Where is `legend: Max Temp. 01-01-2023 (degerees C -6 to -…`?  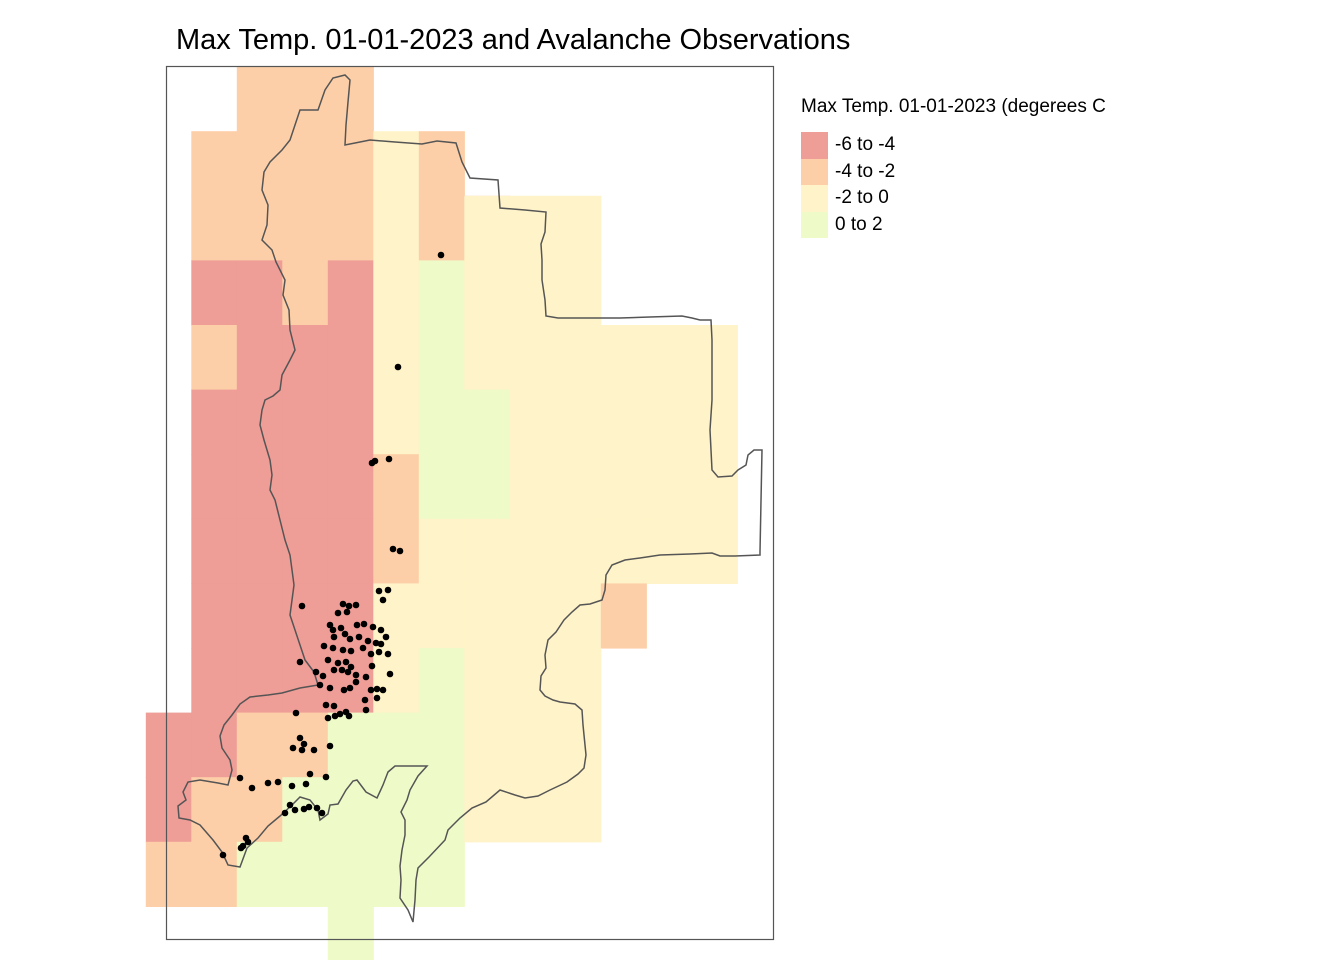
legend: Max Temp. 01-01-2023 (degerees C -6 to -… is located at coordinates (953, 167).